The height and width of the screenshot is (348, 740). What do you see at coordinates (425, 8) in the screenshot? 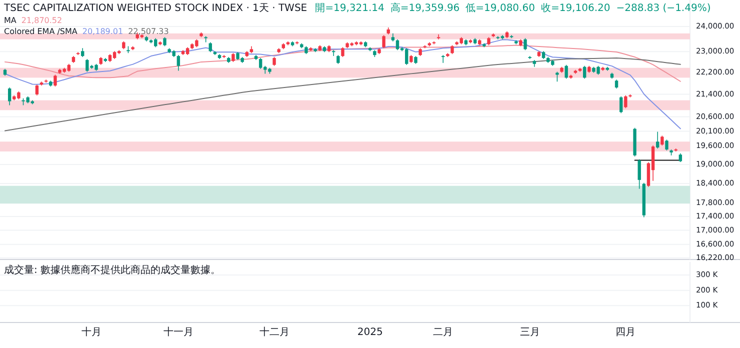
I see `annotation: 高=19,359.96` at bounding box center [425, 8].